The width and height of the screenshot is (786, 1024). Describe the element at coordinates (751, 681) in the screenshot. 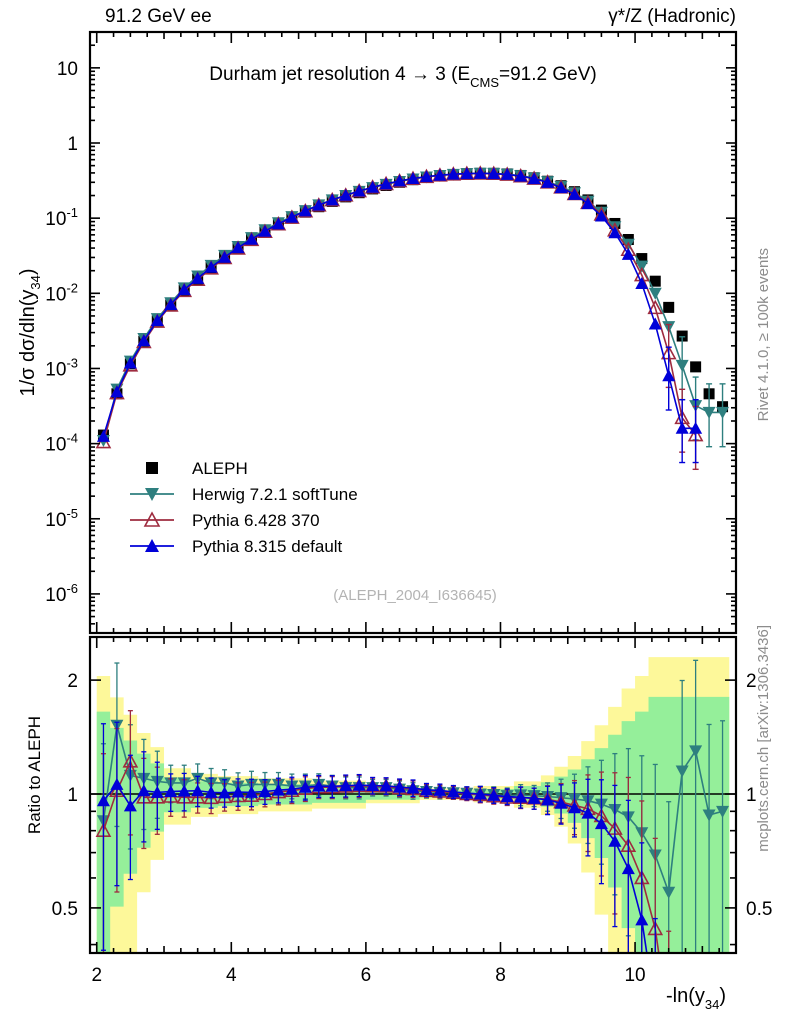

I see `ytick-label-ratio-right: 2` at that location.